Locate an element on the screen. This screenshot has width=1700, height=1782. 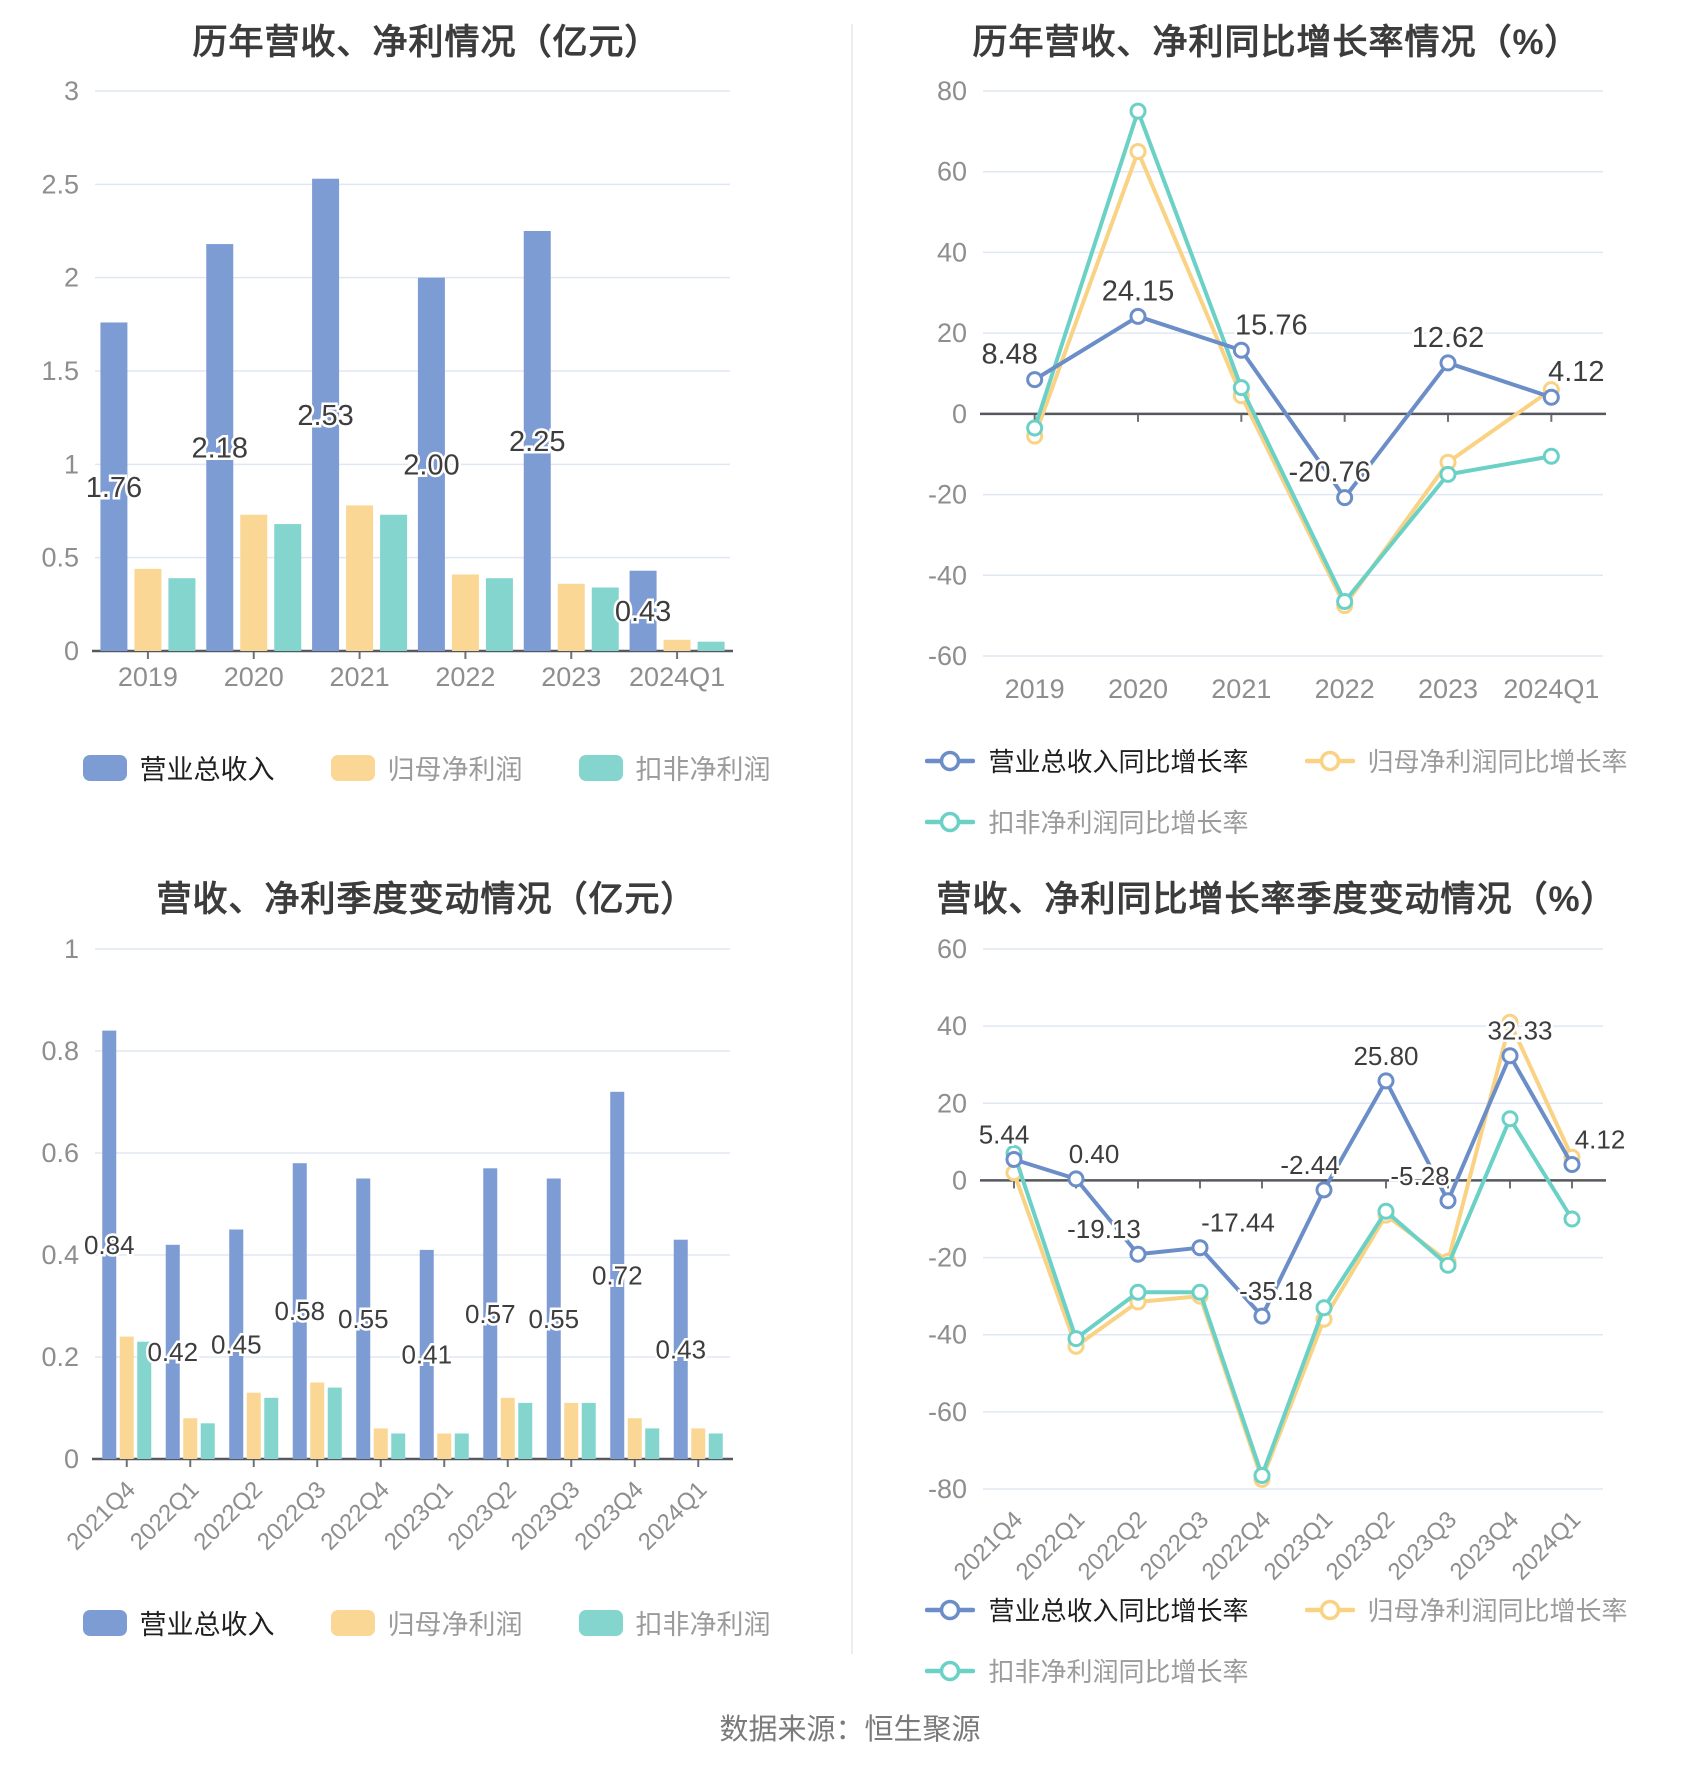
svg-text: 0.2 is located at coordinates (60, 1357).